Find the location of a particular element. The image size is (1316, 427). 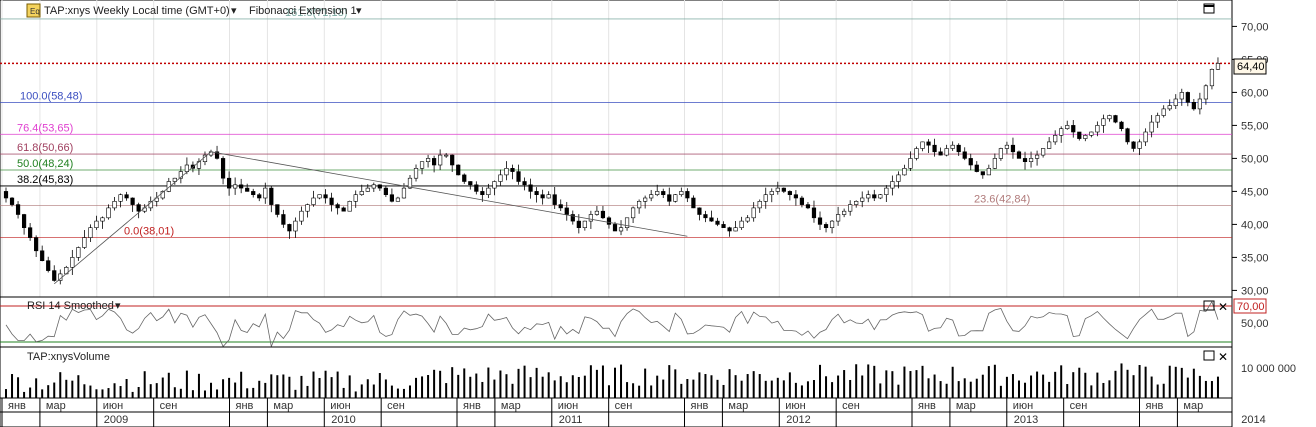

study-dropdown-icon: ▾ is located at coordinates (359, 11).